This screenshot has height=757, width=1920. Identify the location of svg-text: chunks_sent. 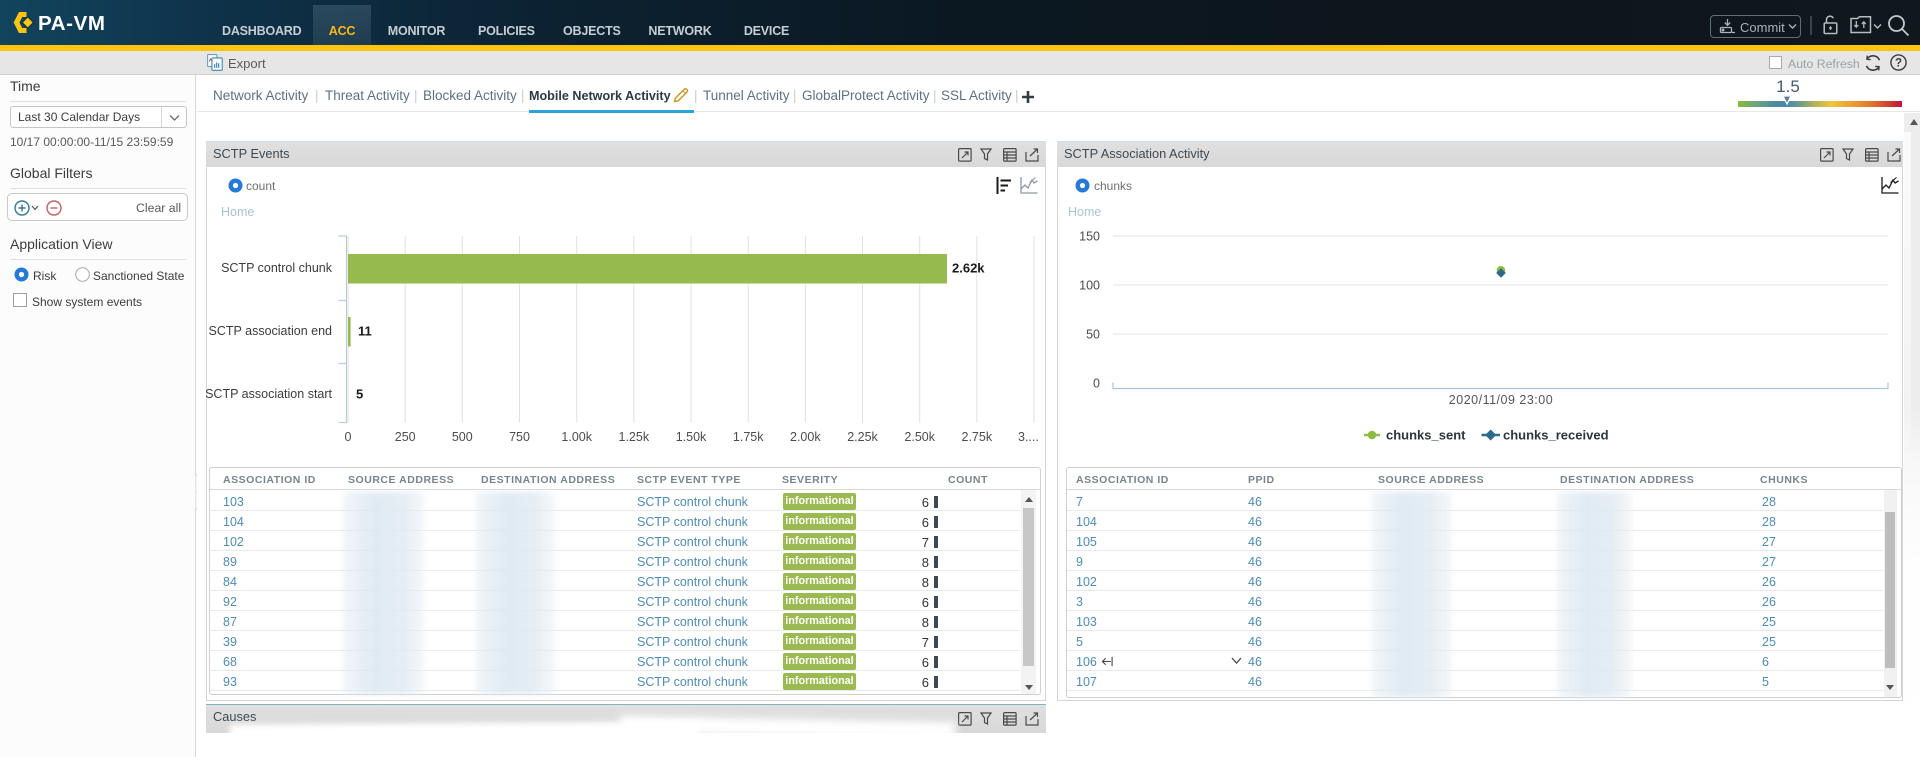
(1426, 435).